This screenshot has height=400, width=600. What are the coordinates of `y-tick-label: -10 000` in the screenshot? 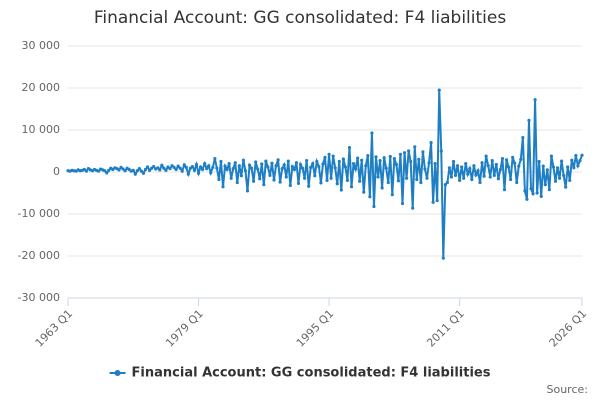 It's located at (39, 213).